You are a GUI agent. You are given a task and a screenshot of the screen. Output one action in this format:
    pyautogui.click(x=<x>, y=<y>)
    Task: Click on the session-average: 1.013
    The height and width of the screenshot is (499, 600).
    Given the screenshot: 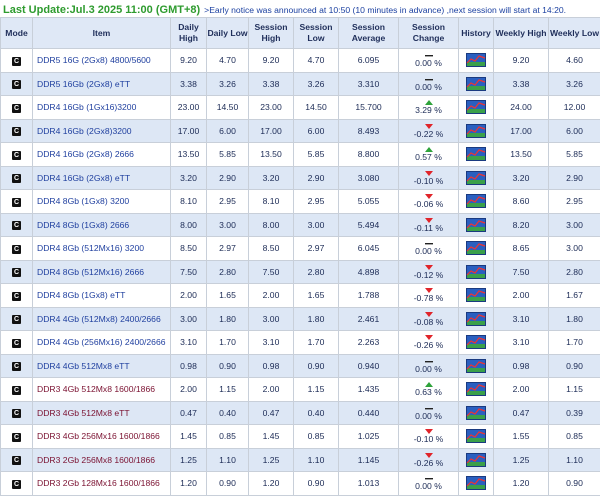 What is the action you would take?
    pyautogui.click(x=368, y=483)
    